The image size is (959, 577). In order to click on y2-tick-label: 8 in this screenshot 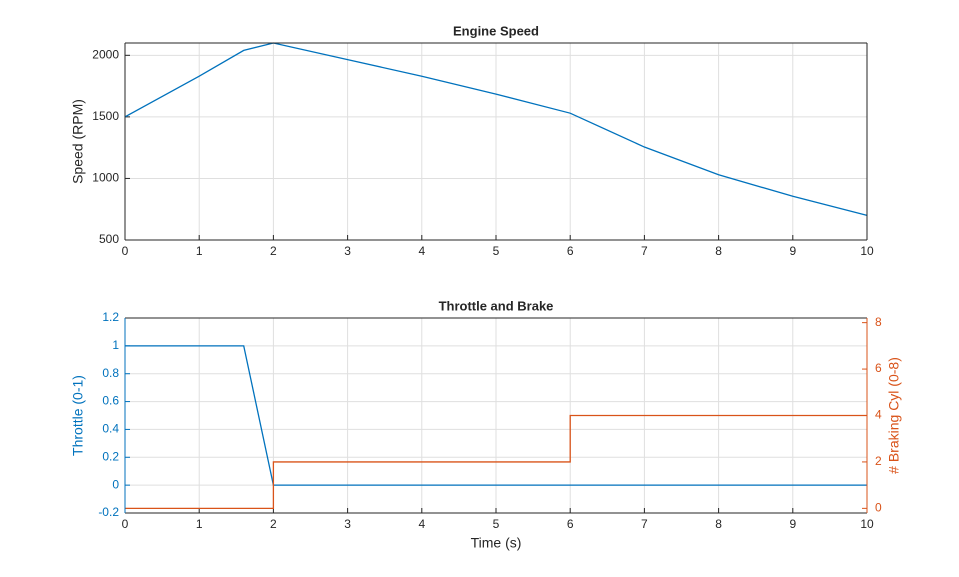, I will do `click(878, 322)`.